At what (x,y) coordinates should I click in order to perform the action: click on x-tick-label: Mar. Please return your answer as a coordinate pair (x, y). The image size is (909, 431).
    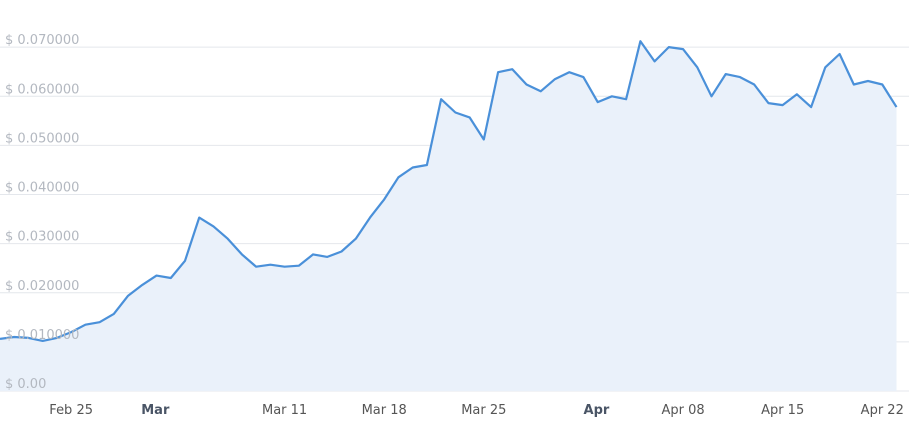
    Looking at the image, I should click on (155, 410).